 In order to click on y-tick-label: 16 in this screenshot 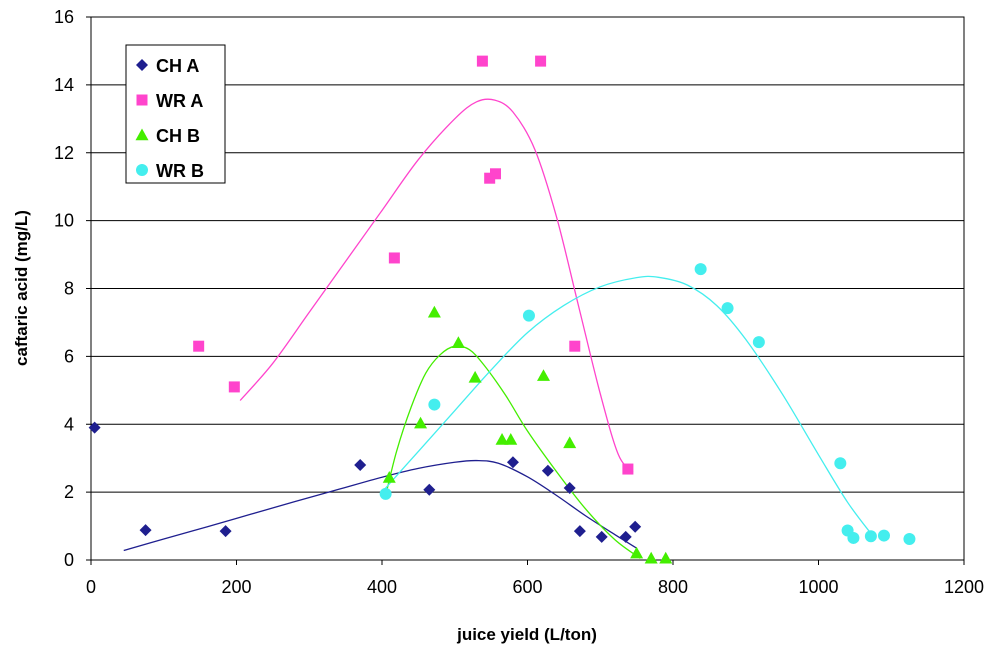, I will do `click(64, 17)`.